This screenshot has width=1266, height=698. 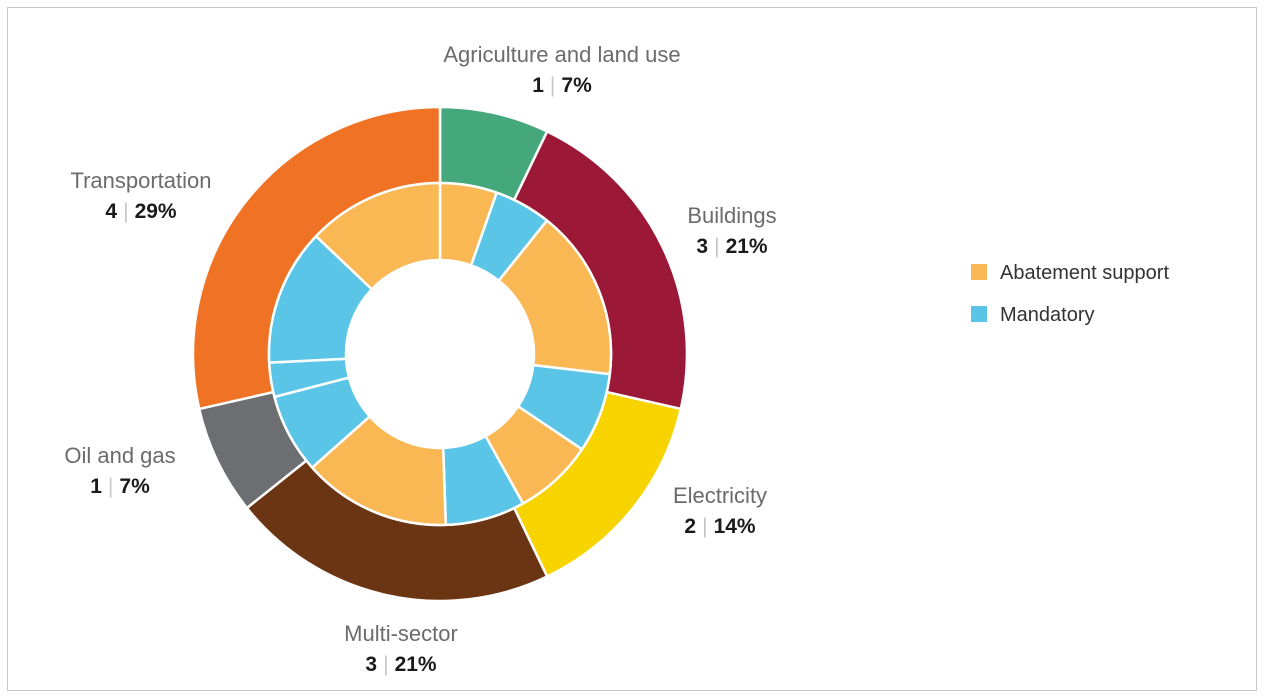 I want to click on sector-label-transportation: Transportation 4 | 29%, so click(x=140, y=195).